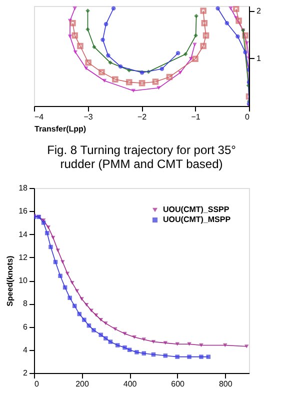 This screenshot has height=407, width=285. I want to click on x-tick-label: 600, so click(178, 384).